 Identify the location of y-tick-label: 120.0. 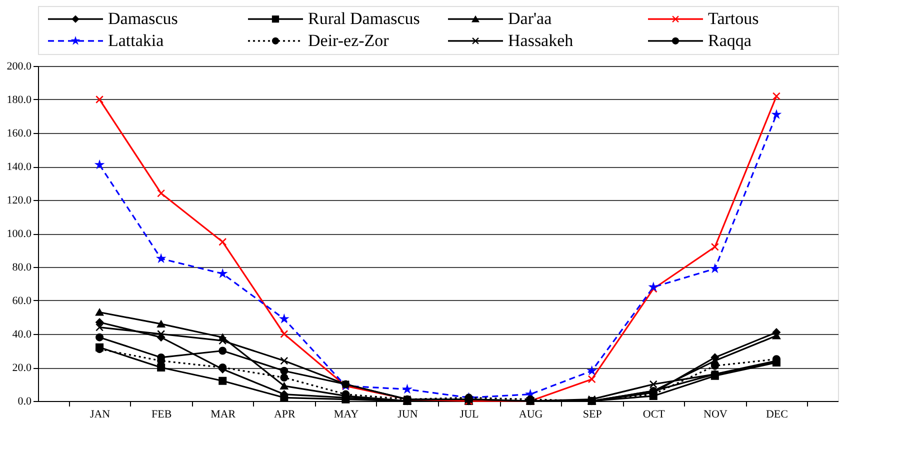
(19, 200).